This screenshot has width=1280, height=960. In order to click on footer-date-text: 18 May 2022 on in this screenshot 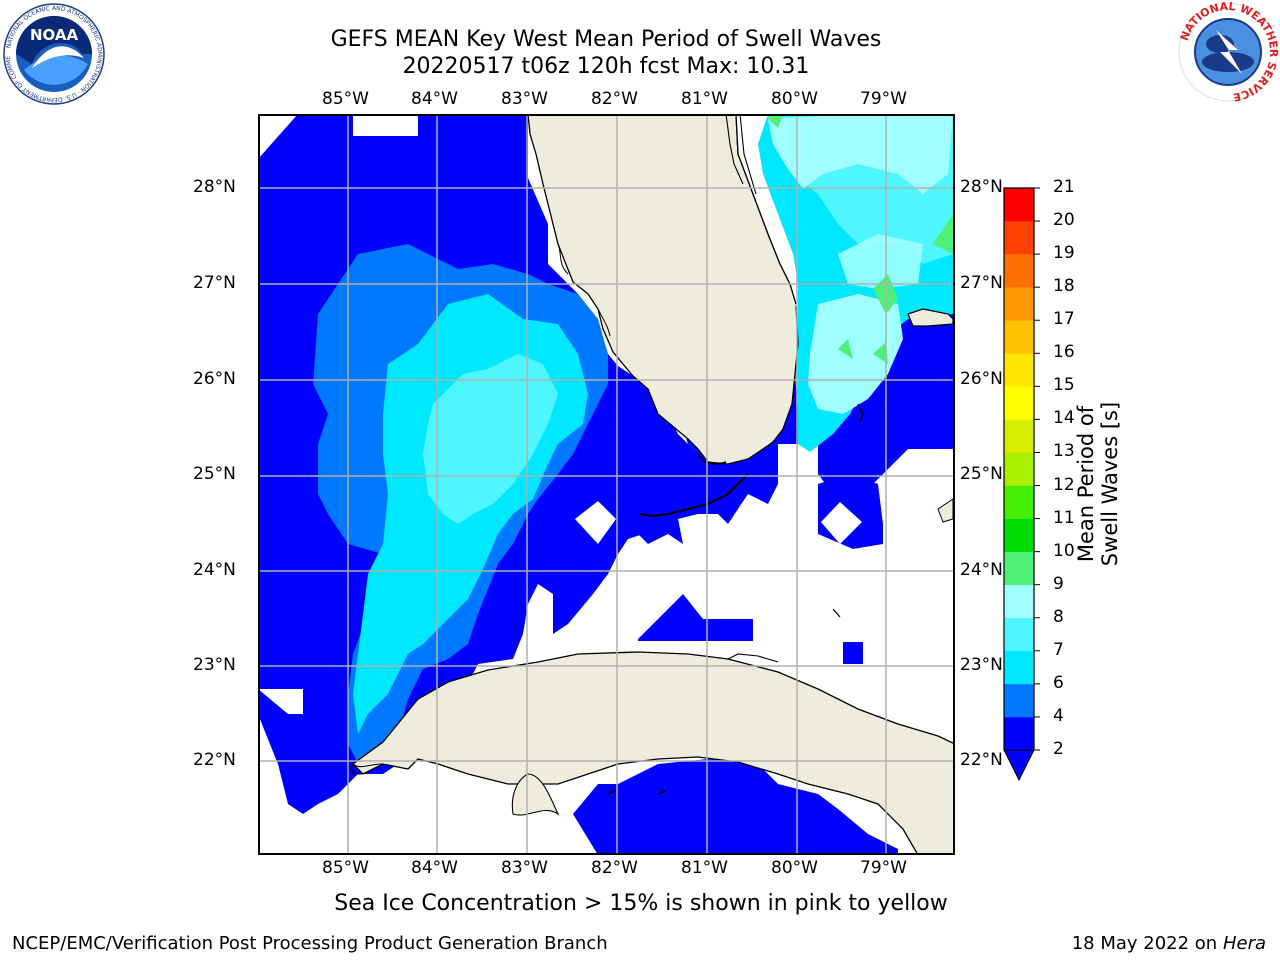, I will do `click(1144, 943)`.